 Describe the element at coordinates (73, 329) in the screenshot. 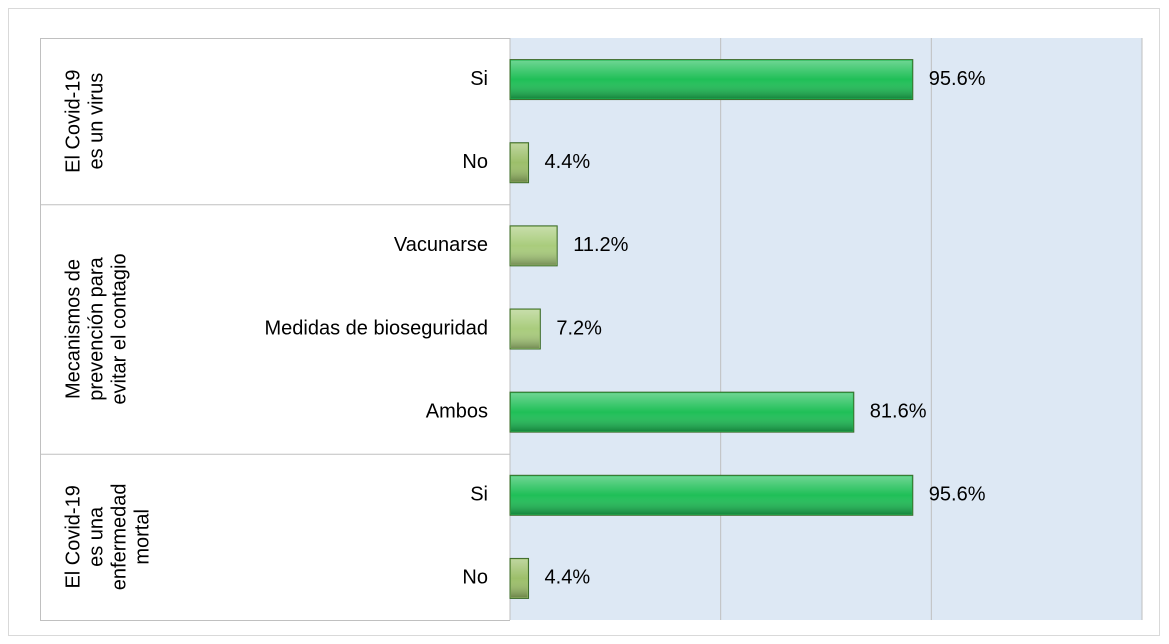

I see `group-label: Mecanismos de` at that location.